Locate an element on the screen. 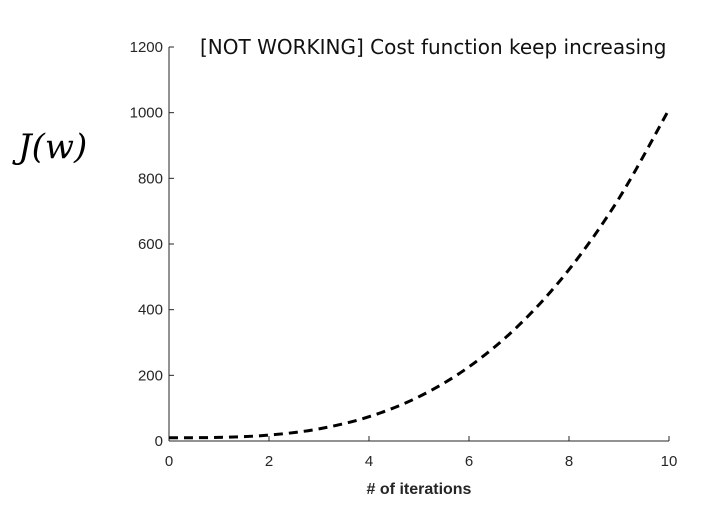  x-tick-label: 2 is located at coordinates (269, 461).